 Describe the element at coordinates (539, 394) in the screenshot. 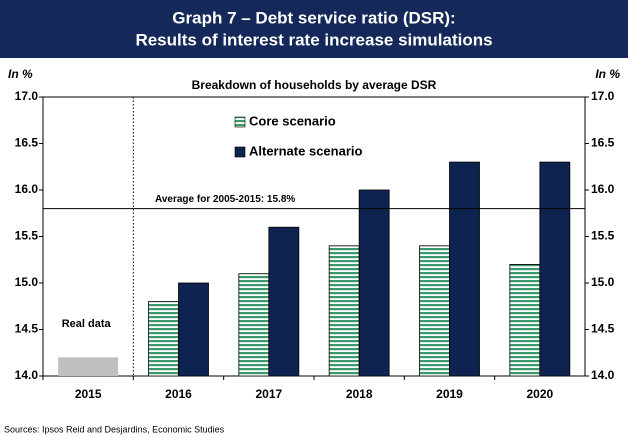

I see `x-tick-label: 2020` at that location.